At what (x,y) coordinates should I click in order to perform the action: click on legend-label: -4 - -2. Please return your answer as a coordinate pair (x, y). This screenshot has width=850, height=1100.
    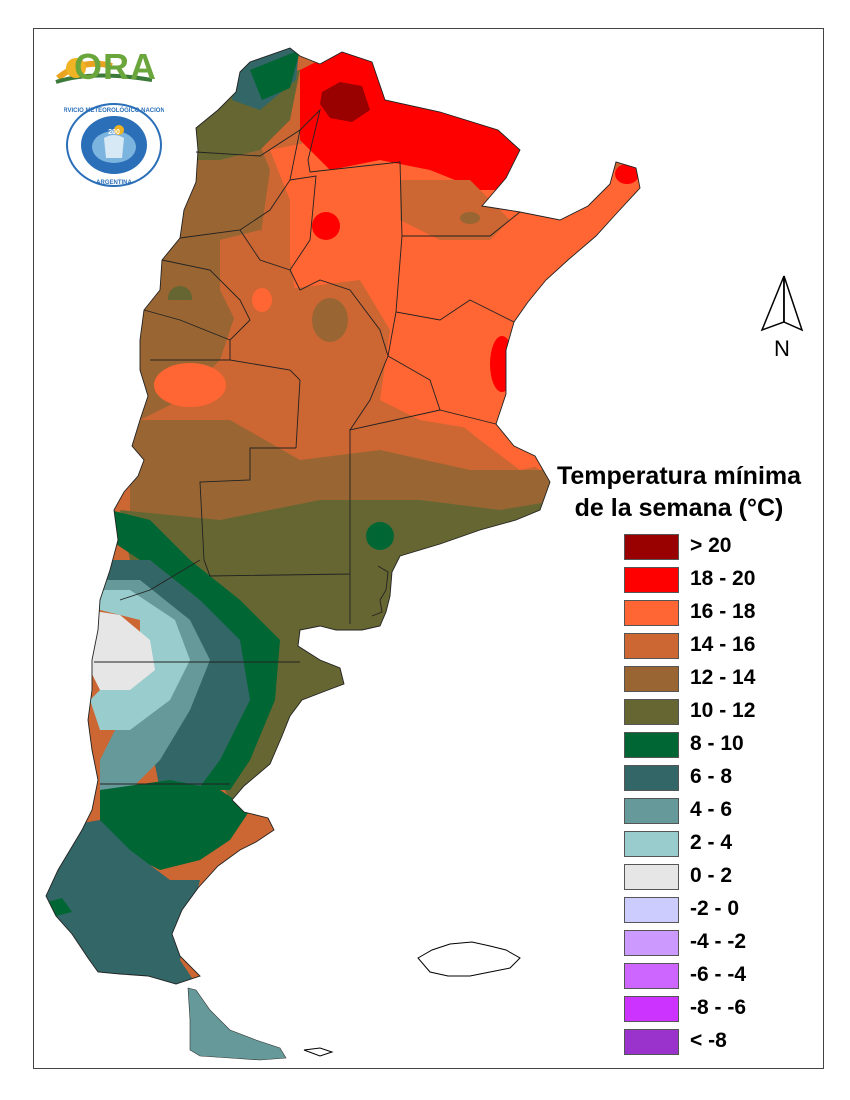
    Looking at the image, I should click on (718, 941).